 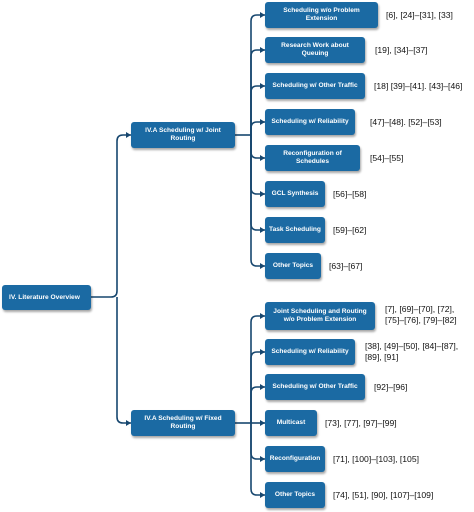 What do you see at coordinates (128, 135) in the screenshot?
I see `arrow-branch-joint` at bounding box center [128, 135].